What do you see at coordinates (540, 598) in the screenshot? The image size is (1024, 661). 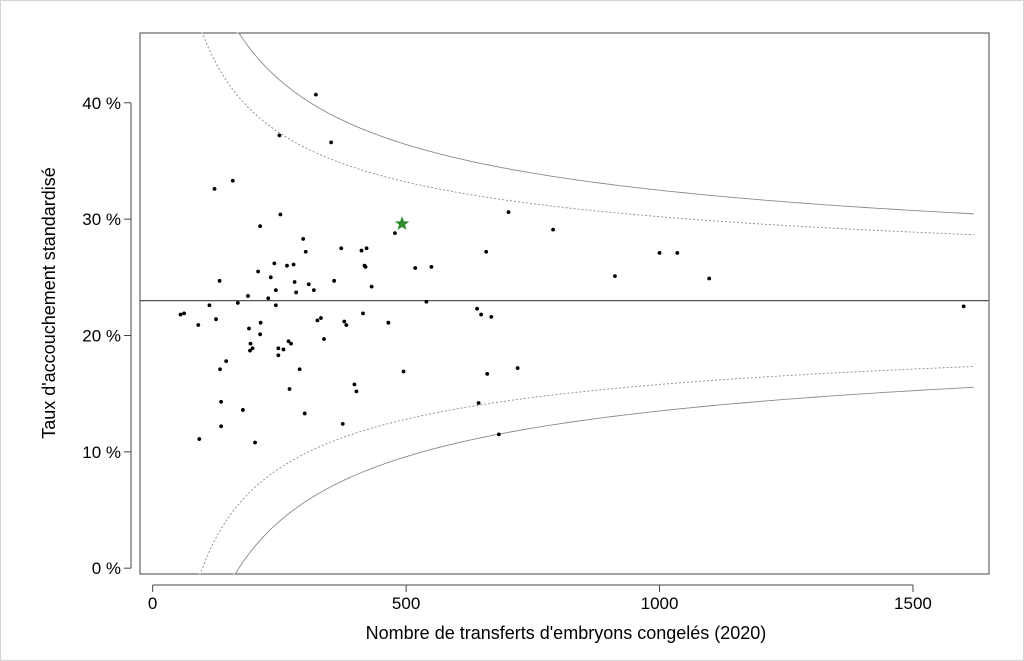 I see `x-axis: 0 500 1000 1500` at bounding box center [540, 598].